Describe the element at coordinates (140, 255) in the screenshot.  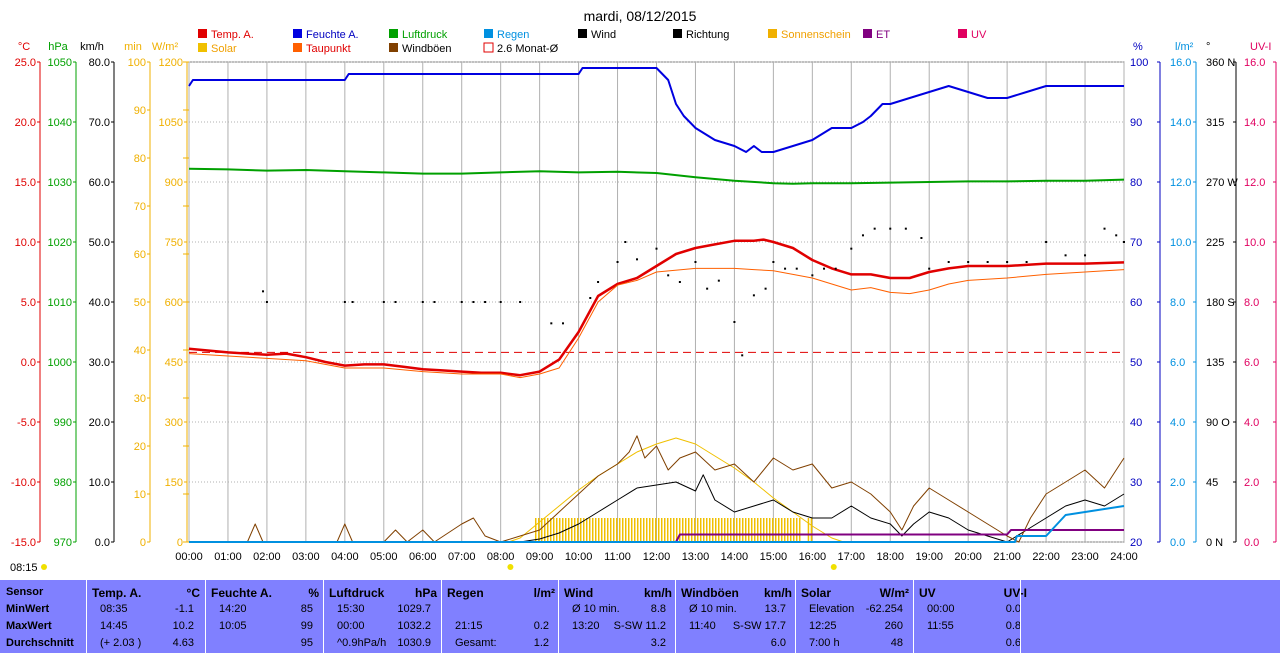
I see `axis-label-sunmin: 60` at that location.